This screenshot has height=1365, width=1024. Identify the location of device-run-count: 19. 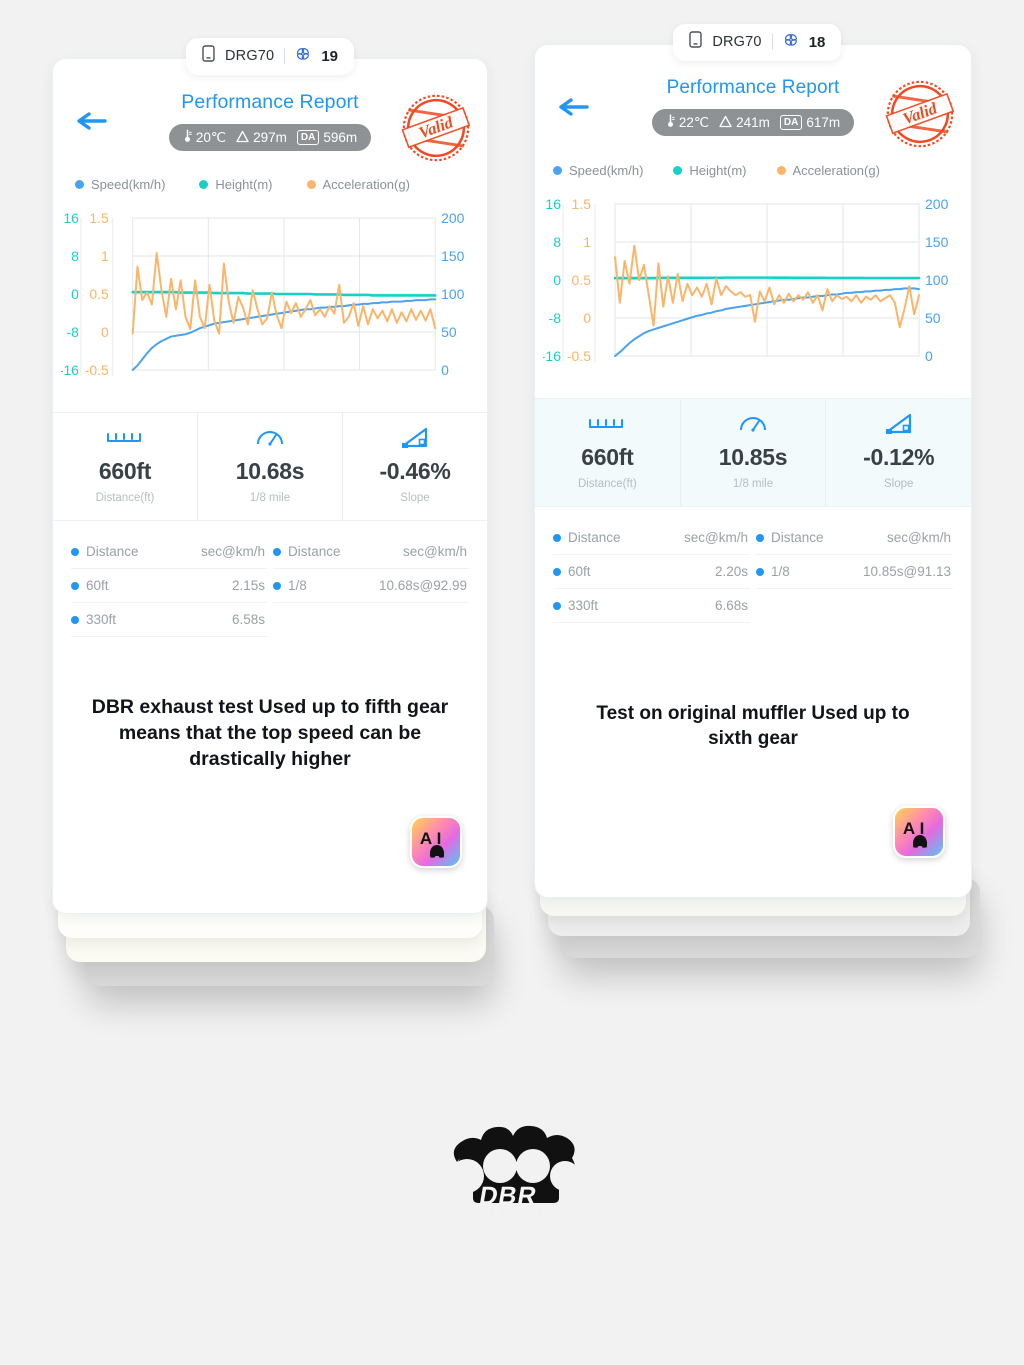
(330, 56).